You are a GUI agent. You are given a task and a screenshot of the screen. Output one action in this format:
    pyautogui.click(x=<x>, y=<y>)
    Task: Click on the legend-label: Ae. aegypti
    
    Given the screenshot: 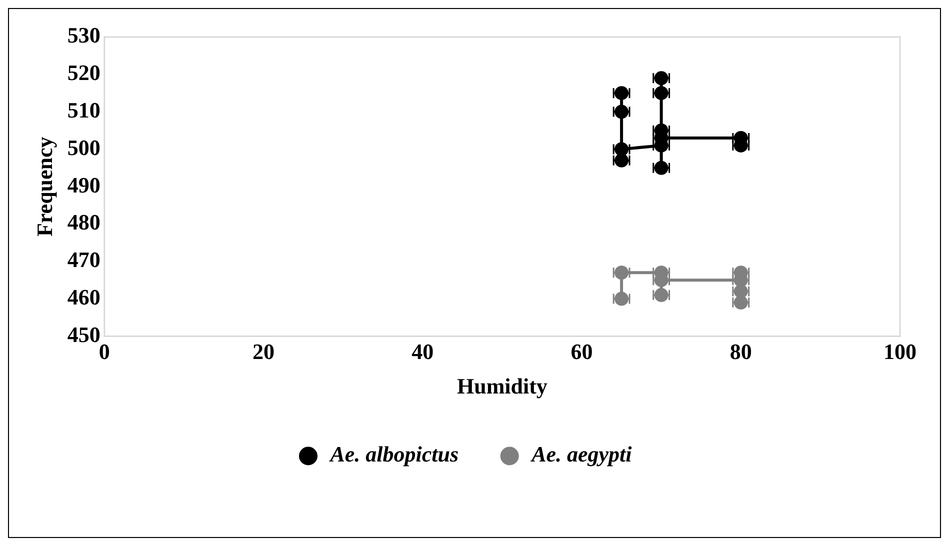 What is the action you would take?
    pyautogui.click(x=581, y=454)
    